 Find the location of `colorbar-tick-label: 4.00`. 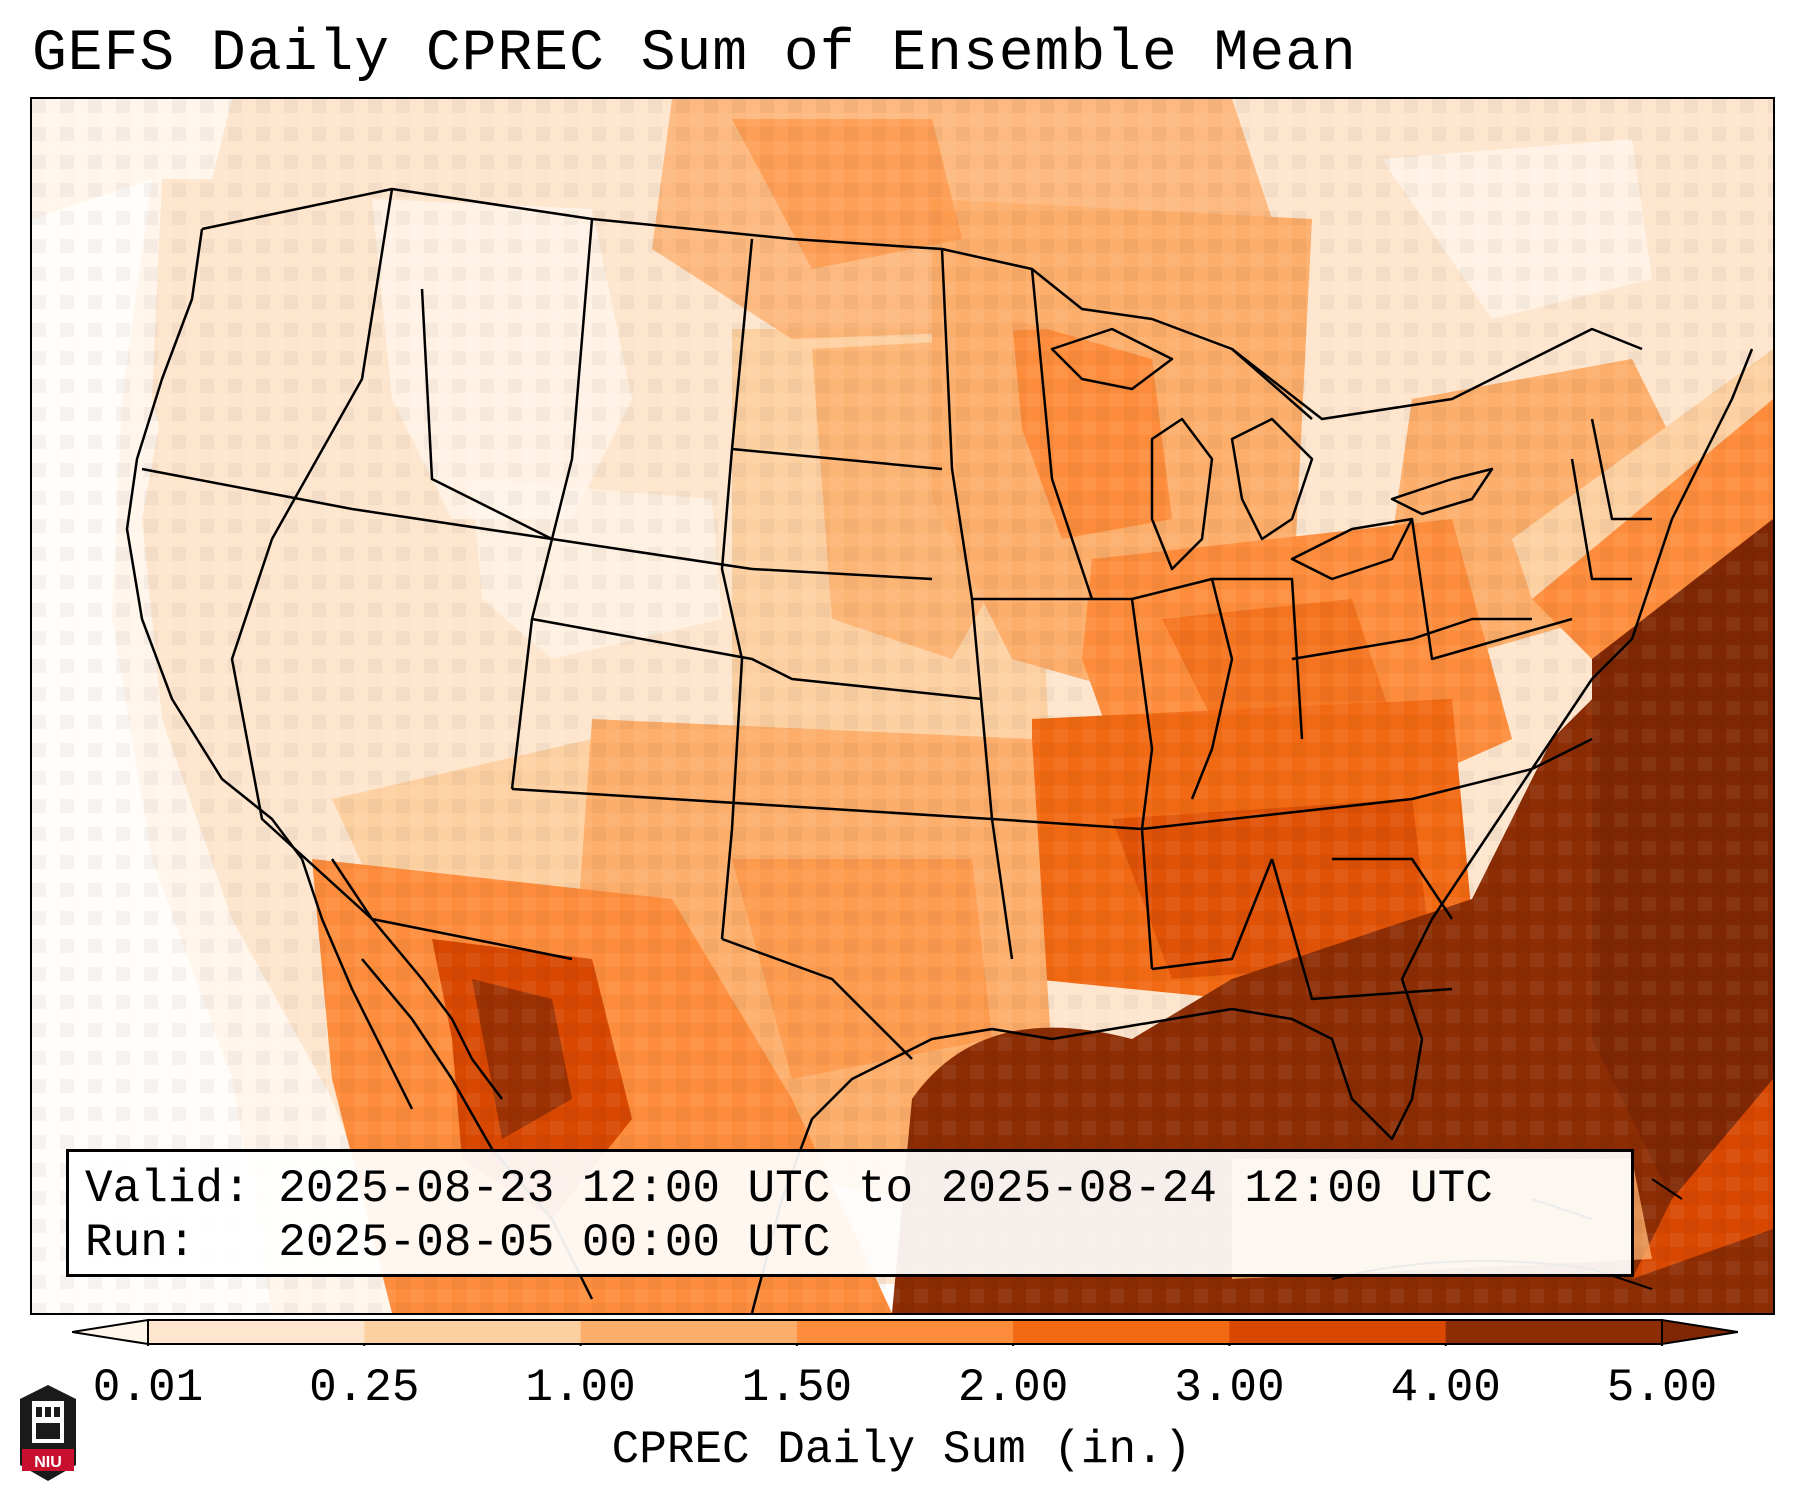

colorbar-tick-label: 4.00 is located at coordinates (1445, 1388).